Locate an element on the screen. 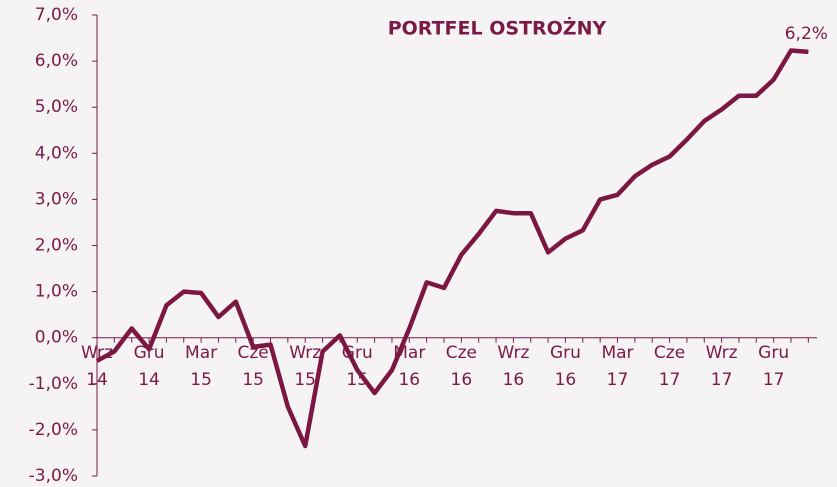 Image resolution: width=837 pixels, height=487 pixels. x-tick-label: Gru 15 is located at coordinates (357, 366).